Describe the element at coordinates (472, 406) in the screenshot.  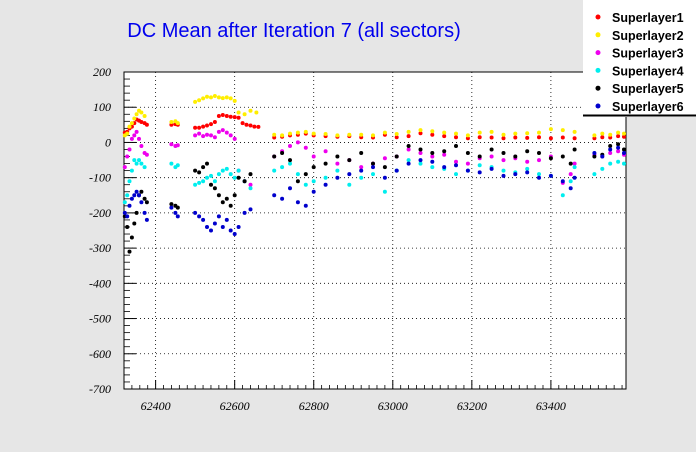
I see `x-tick-label: 63200` at that location.